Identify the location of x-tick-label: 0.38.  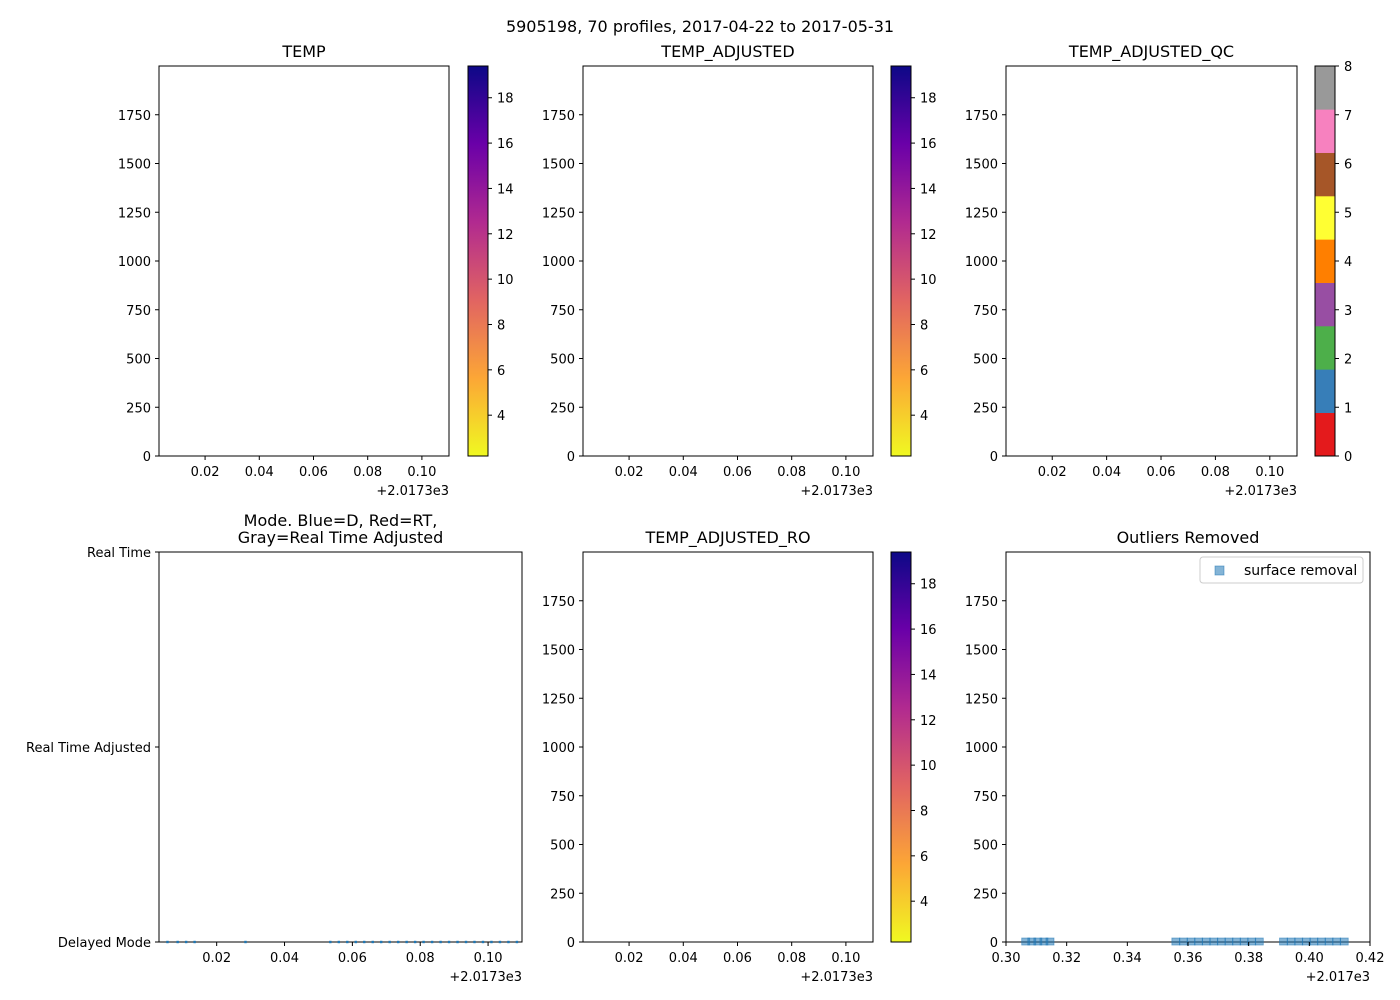
(1248, 958).